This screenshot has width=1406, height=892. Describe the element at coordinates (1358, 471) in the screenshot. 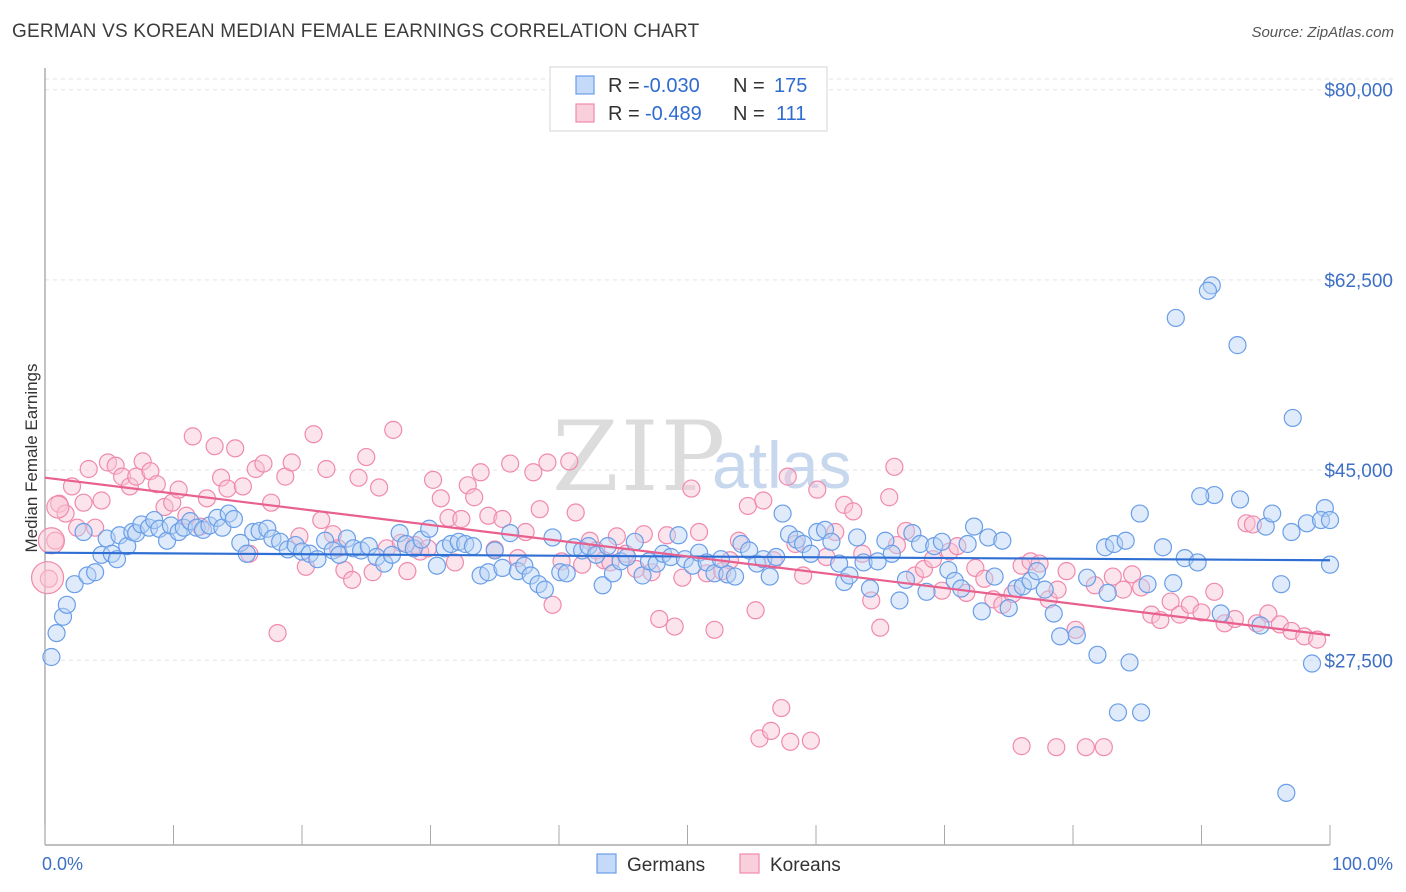

I see `y-tick-label: $45,000` at that location.